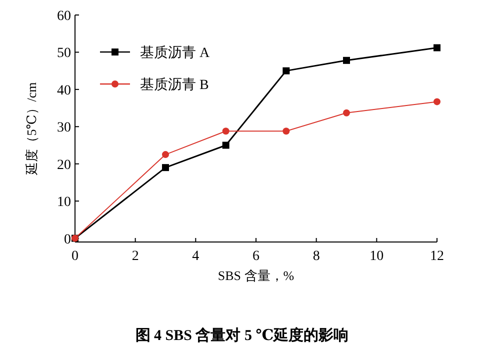 Image resolution: width=484 pixels, height=354 pixels. Describe the element at coordinates (64, 16) in the screenshot. I see `y-tick-label: 60` at that location.